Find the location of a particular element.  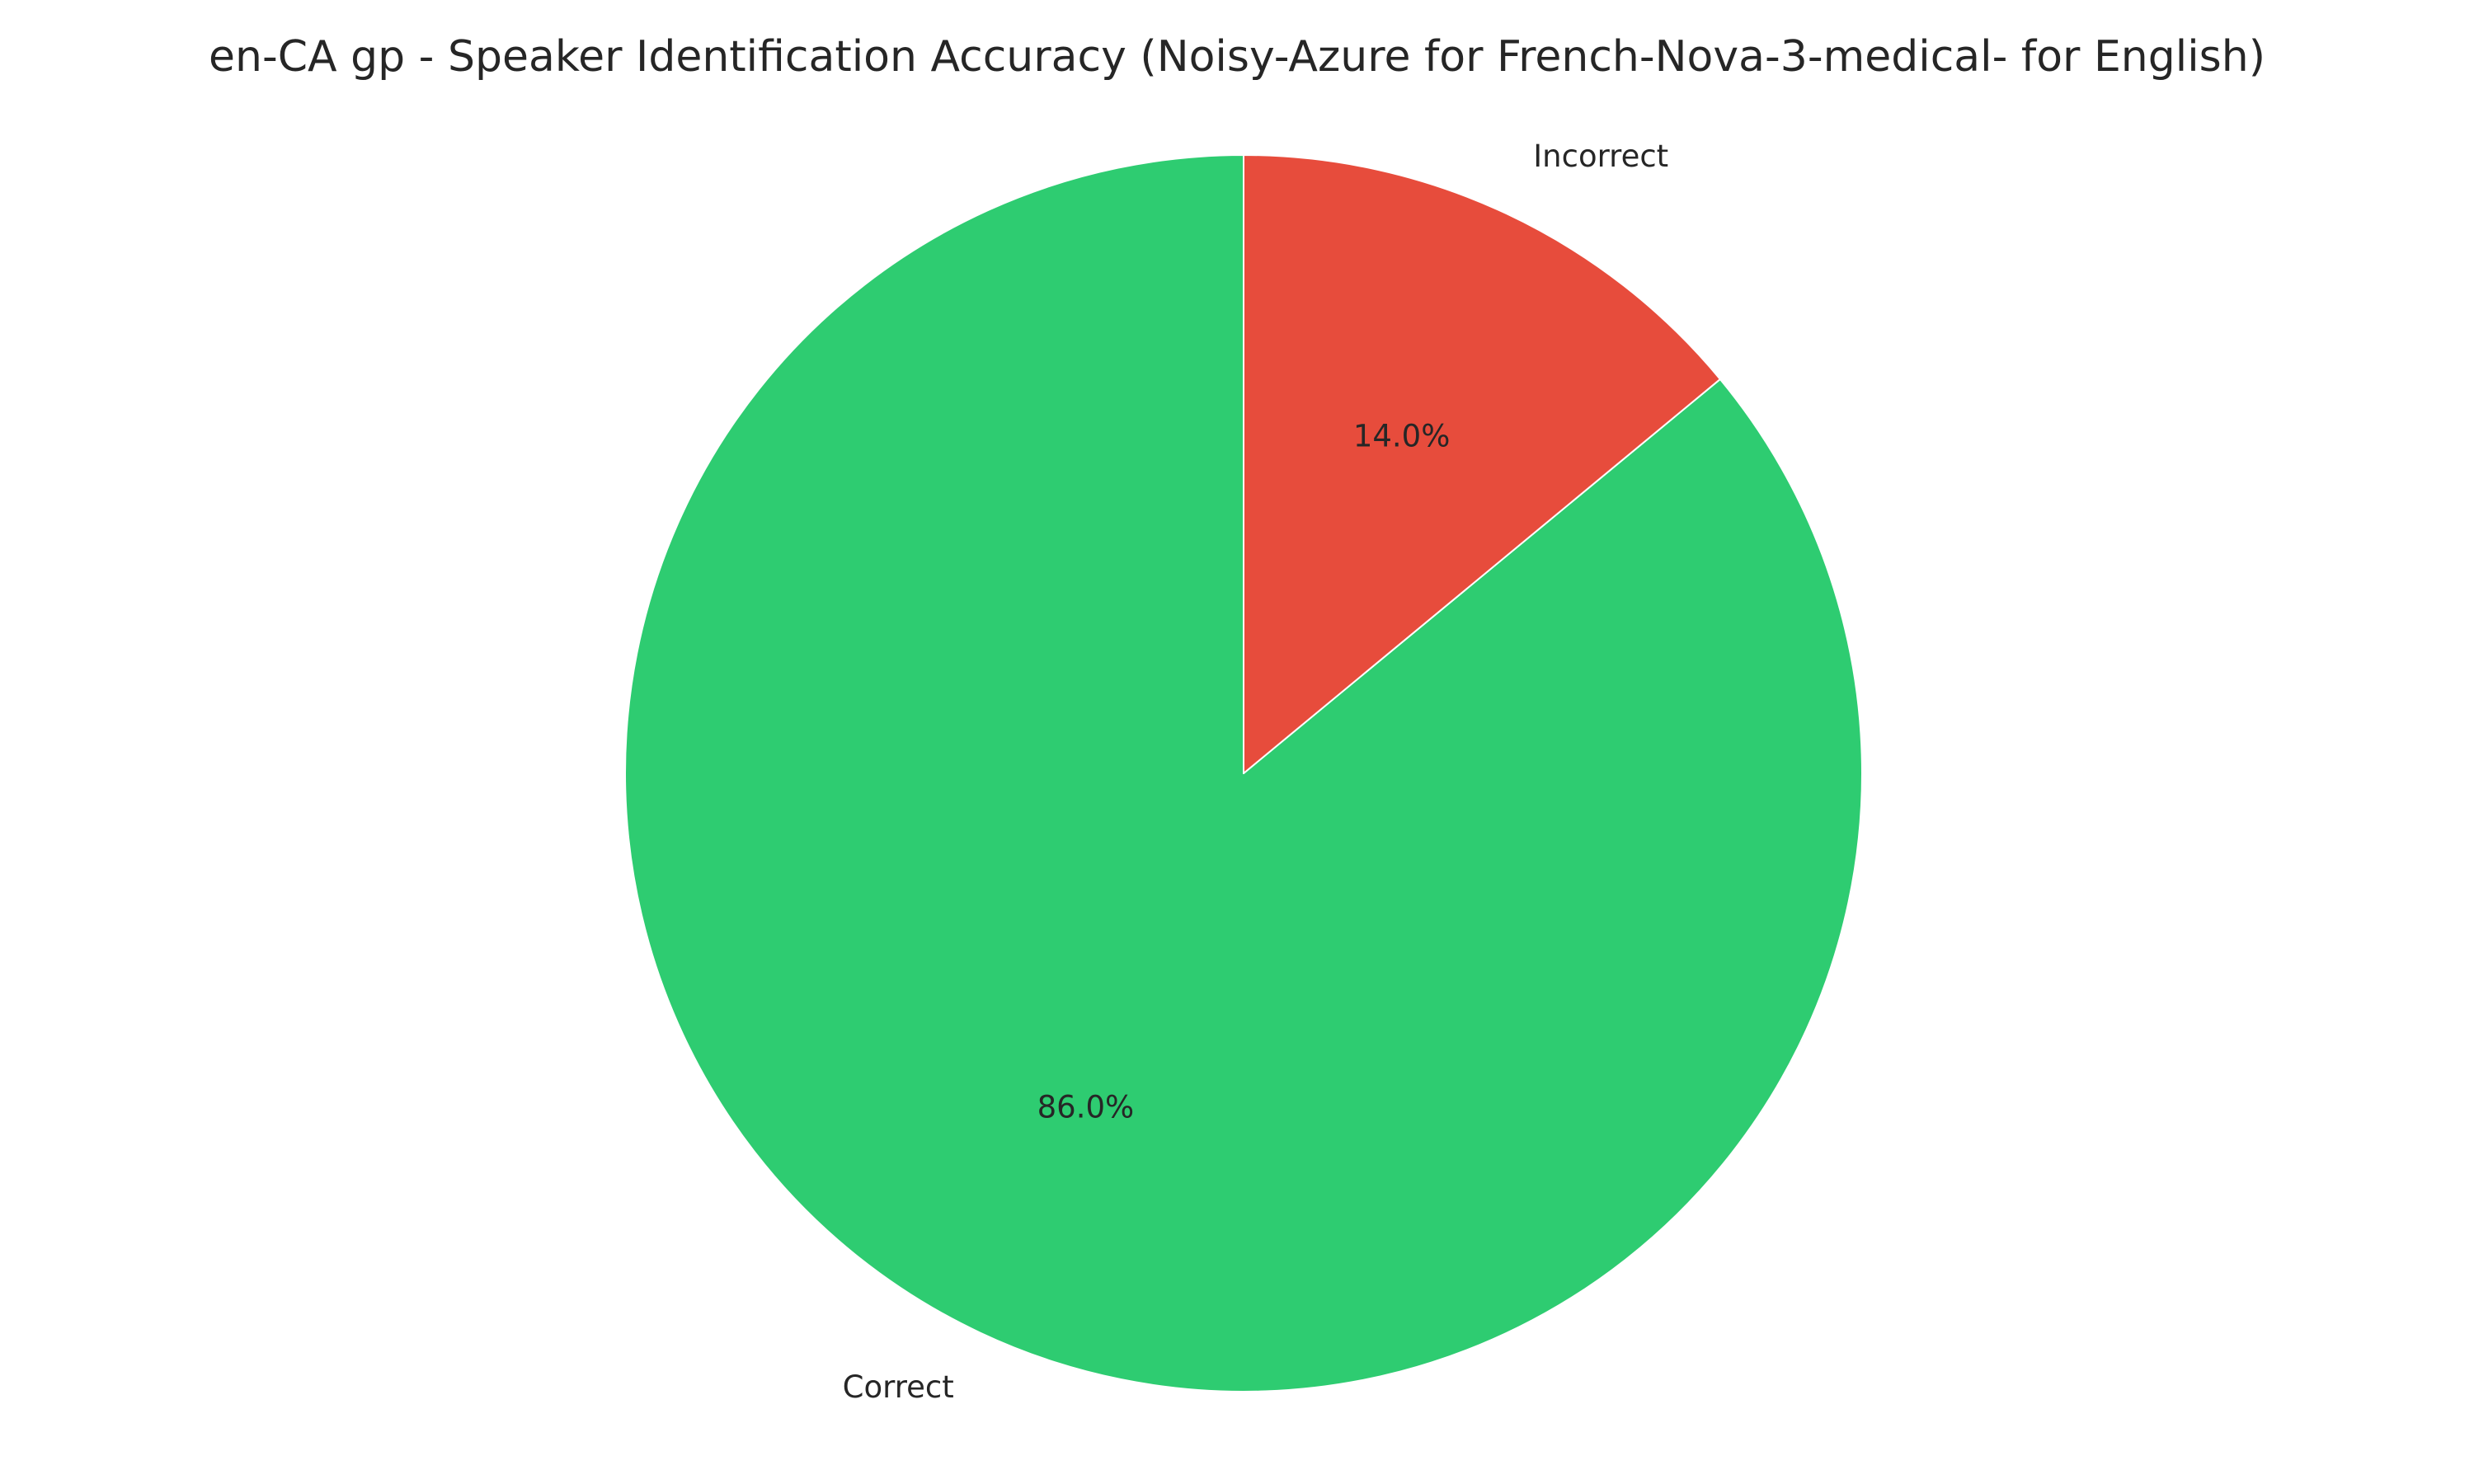

slice-percent-correct: 86.0% is located at coordinates (1086, 1107).